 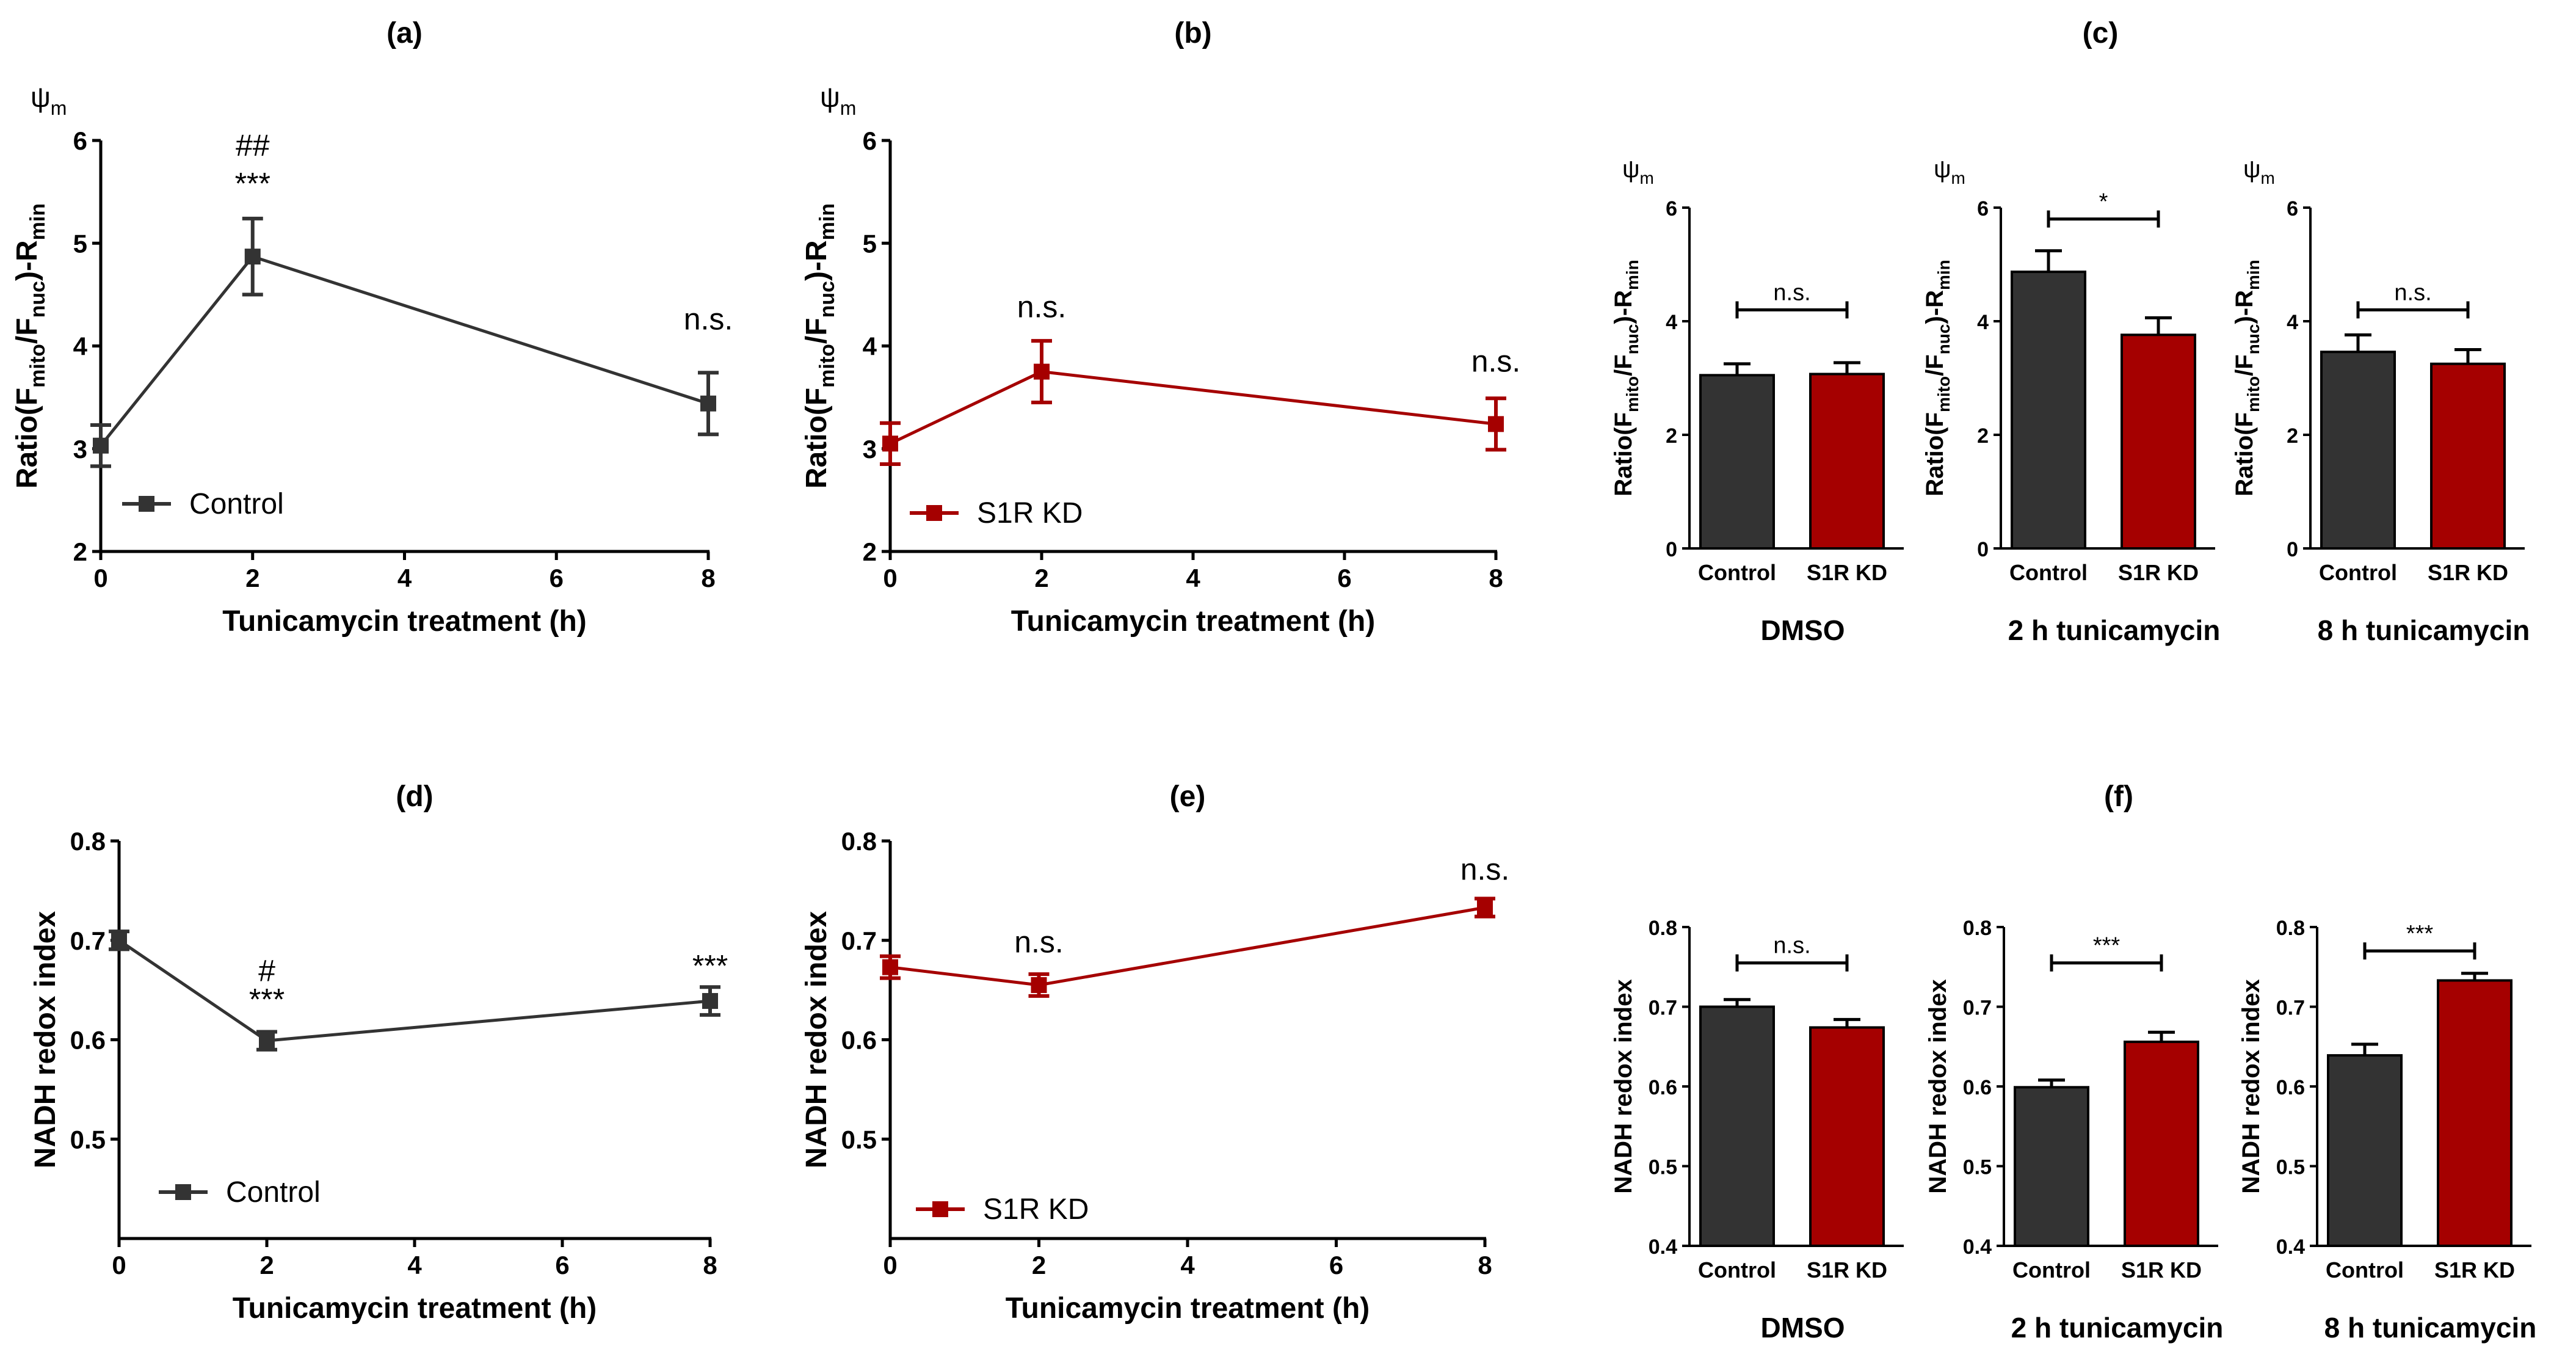 I want to click on panel-label: (e), so click(x=1188, y=796).